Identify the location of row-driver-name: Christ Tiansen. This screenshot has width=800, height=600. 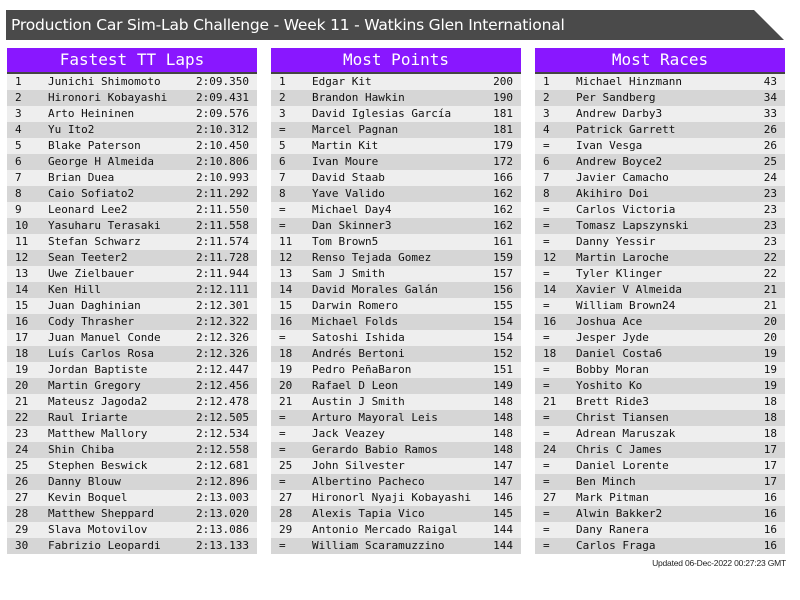
(622, 417).